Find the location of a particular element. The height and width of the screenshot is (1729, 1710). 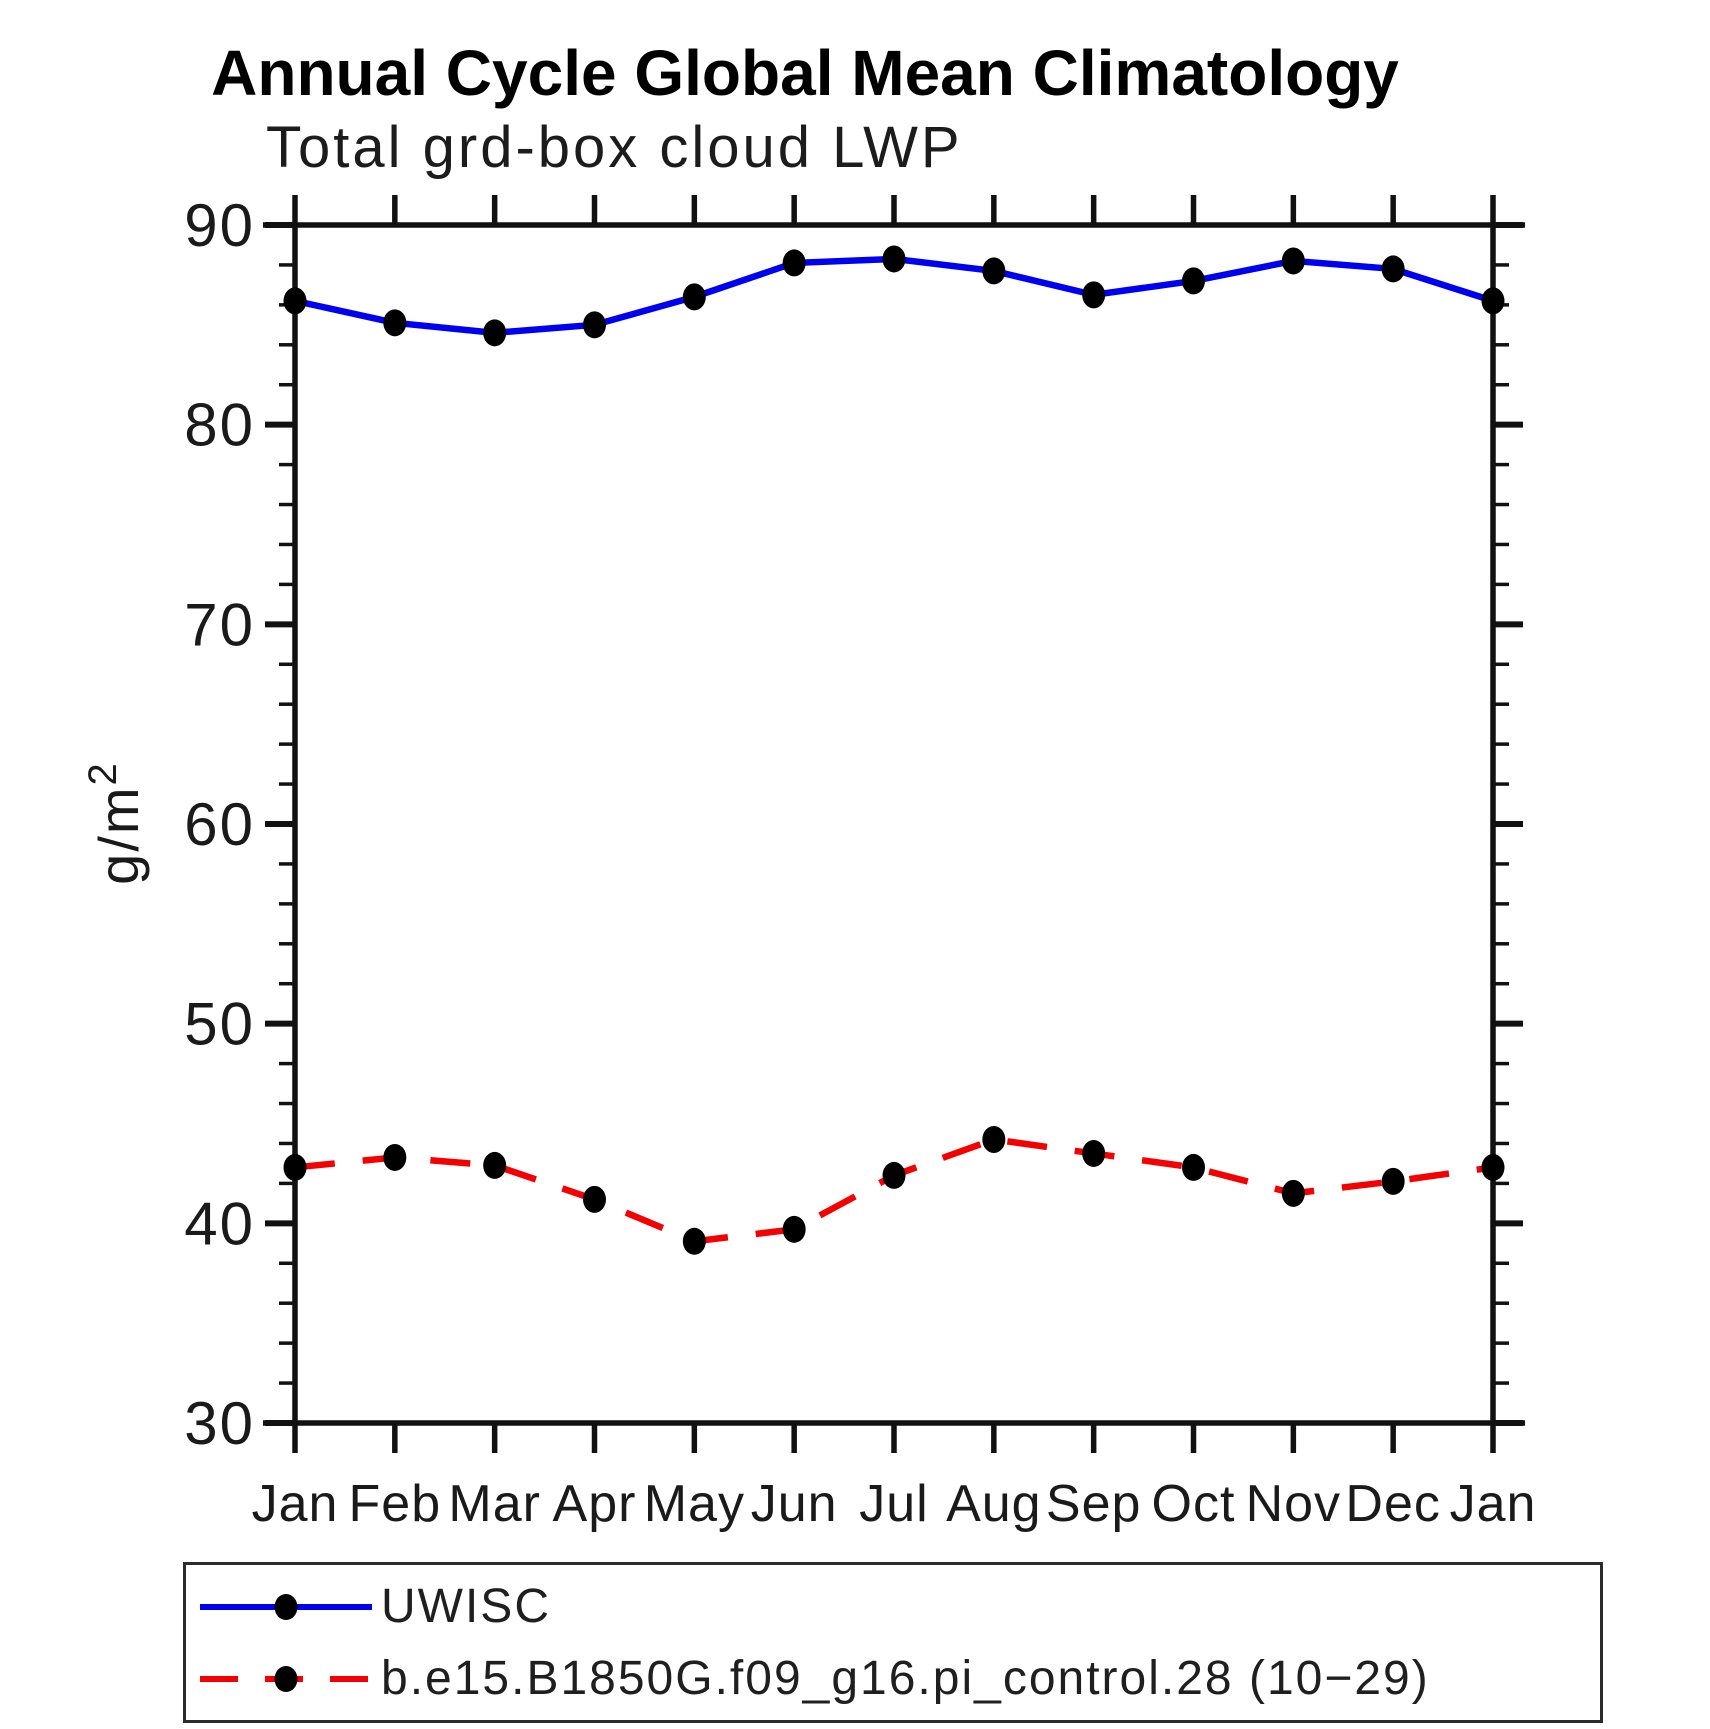

y-axis-title: g/m2 is located at coordinates (115, 823).